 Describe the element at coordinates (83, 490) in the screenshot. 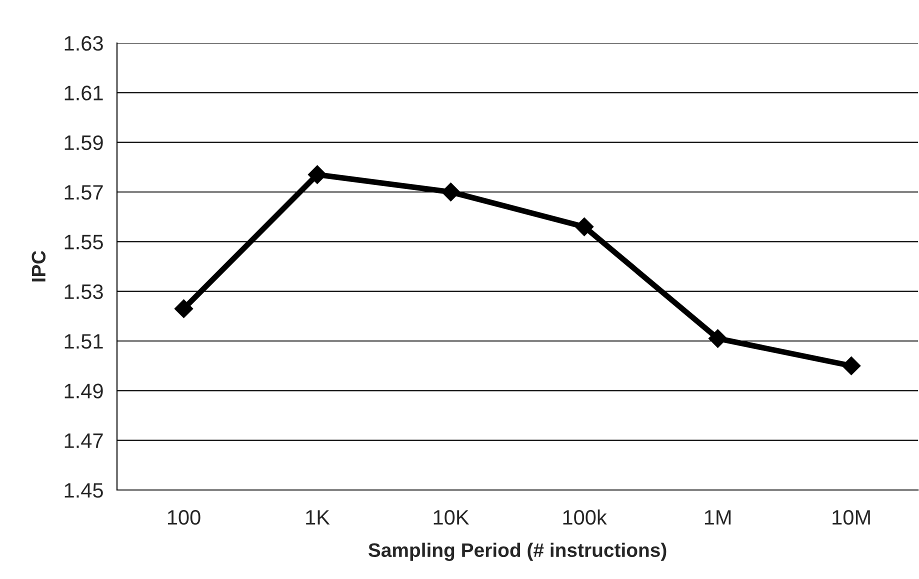

I see `y-tick-label: 1.45` at that location.